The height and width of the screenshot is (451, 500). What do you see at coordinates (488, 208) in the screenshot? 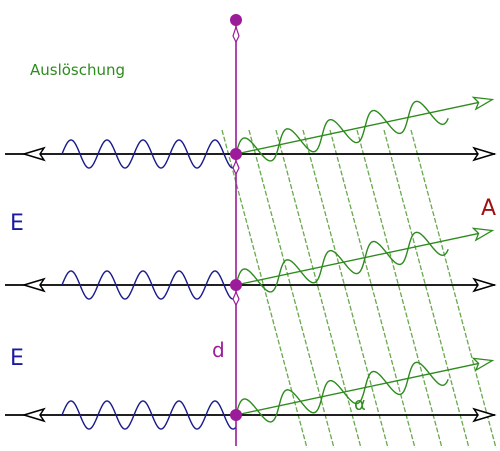
I see `outgoing-label-a: A` at bounding box center [488, 208].